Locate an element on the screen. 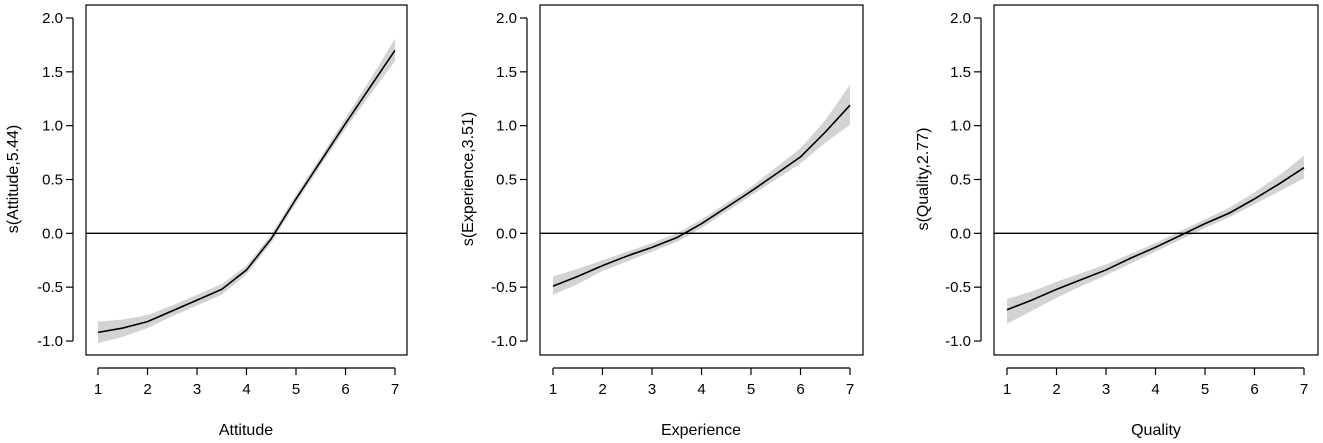 This screenshot has width=1323, height=443. x-axis-label: Quality is located at coordinates (1156, 430).